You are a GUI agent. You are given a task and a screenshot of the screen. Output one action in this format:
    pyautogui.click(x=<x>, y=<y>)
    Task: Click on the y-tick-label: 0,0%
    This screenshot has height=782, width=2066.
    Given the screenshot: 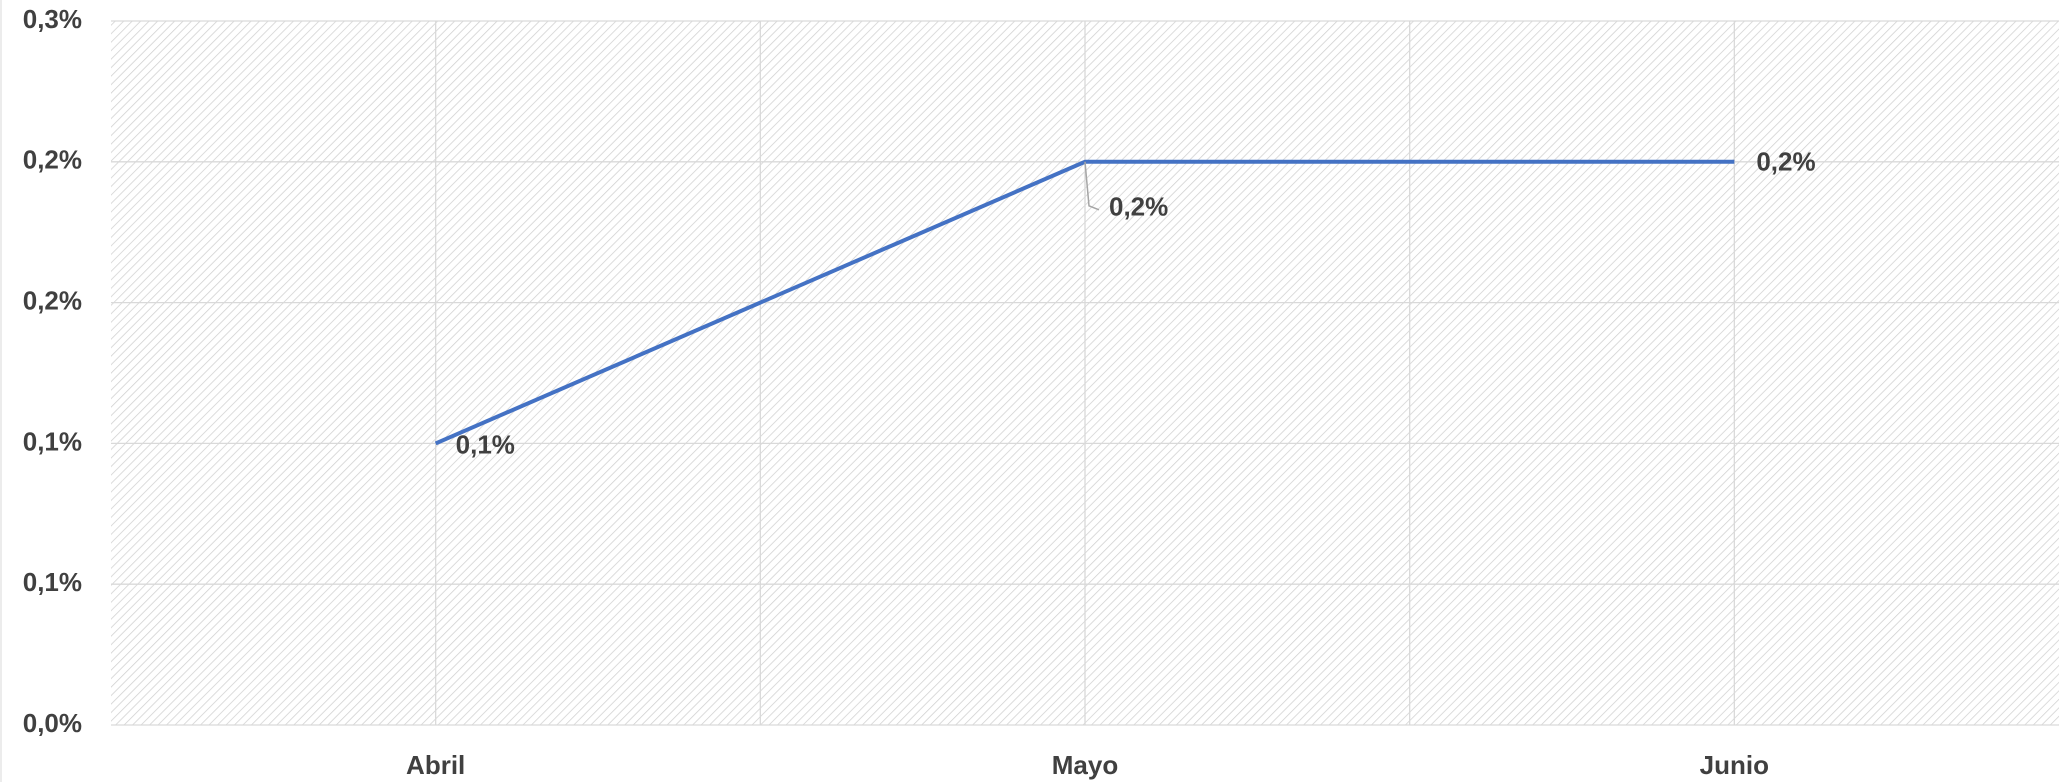 What is the action you would take?
    pyautogui.click(x=52, y=723)
    